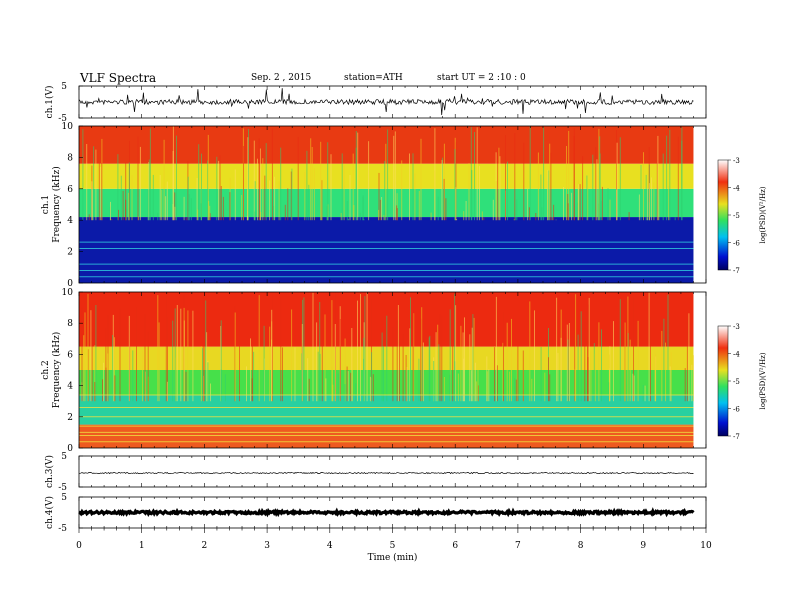 The image size is (792, 612). Describe the element at coordinates (70, 221) in the screenshot. I see `y-tick-label: 4` at that location.